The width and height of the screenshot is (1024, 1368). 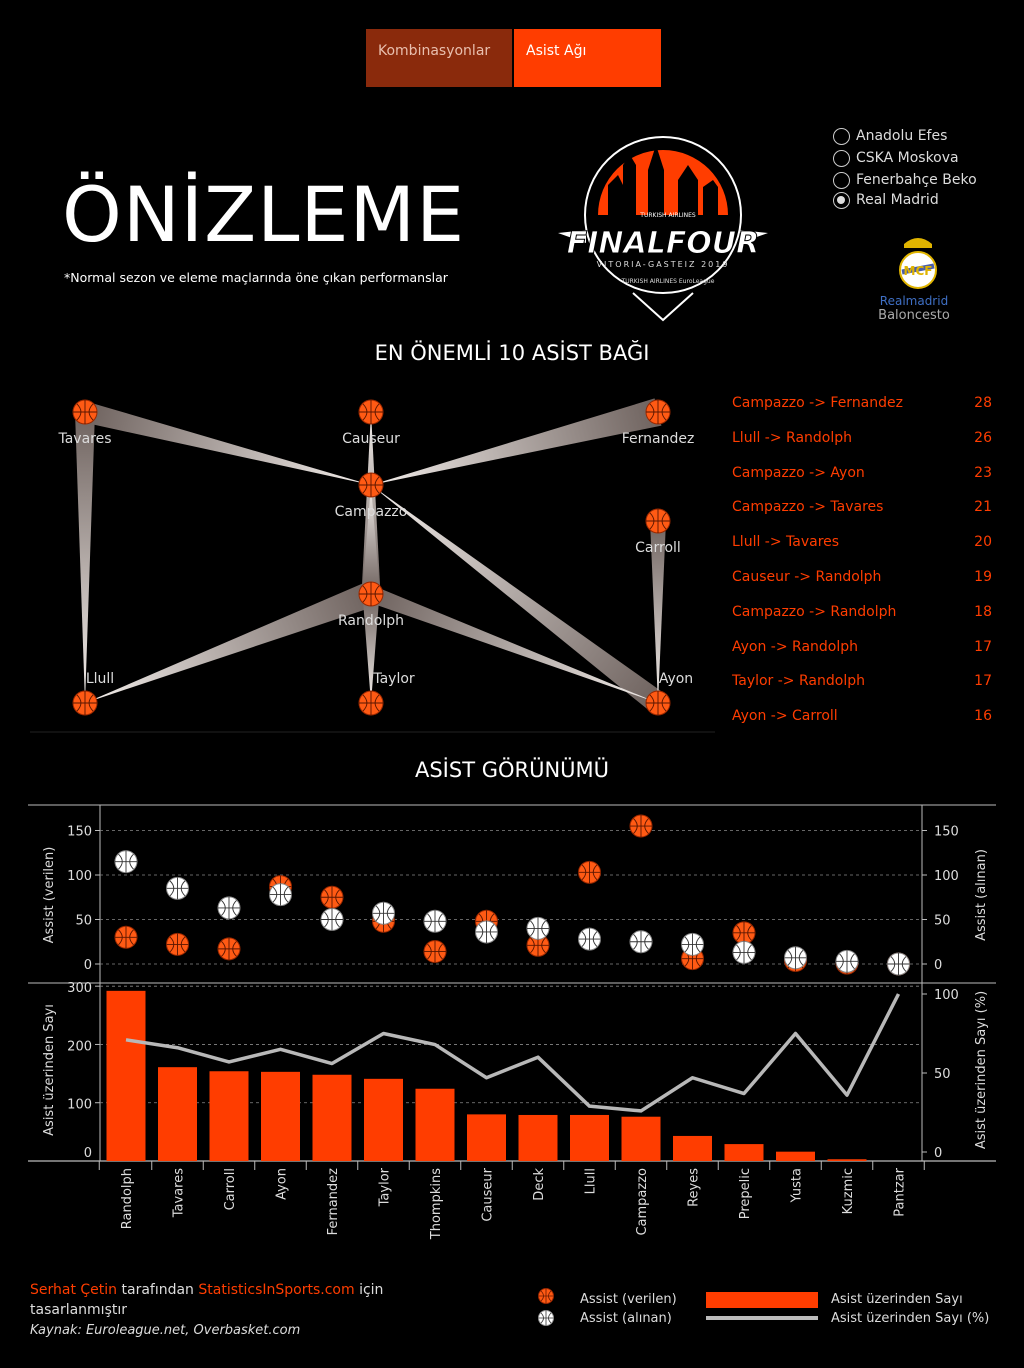 I want to click on link-label: Causeur -> Randolph, so click(x=807, y=577).